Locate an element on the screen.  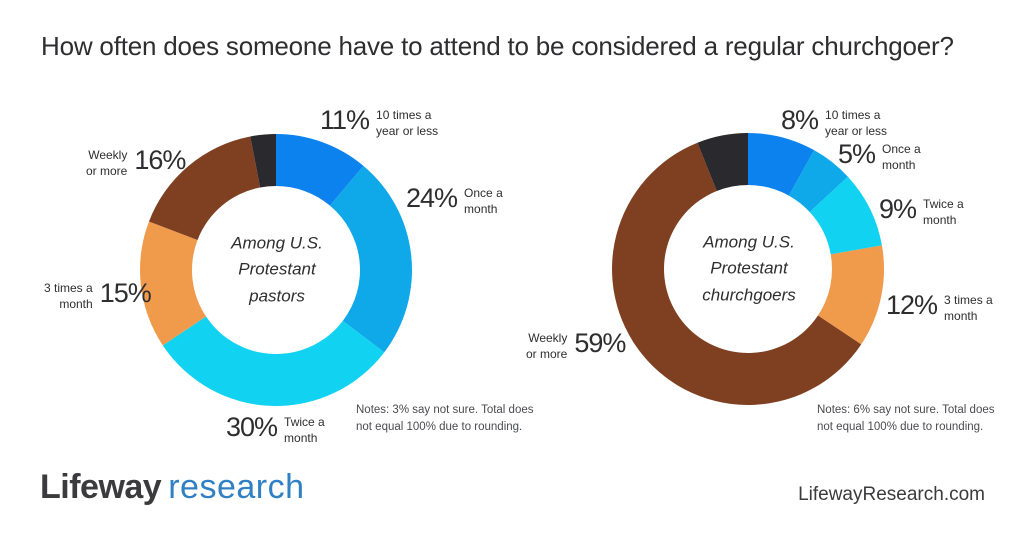
website-url: LifewayResearch.com is located at coordinates (891, 494).